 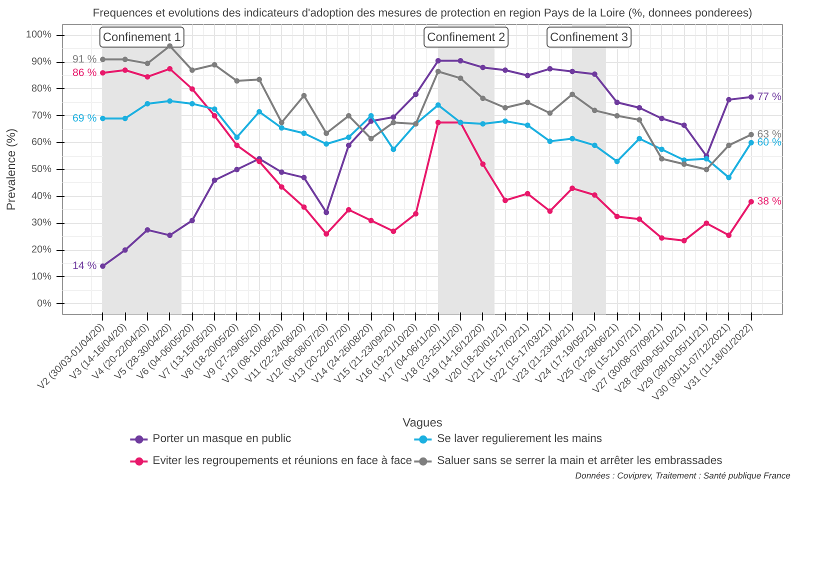 I want to click on annotation: 38 %, so click(x=769, y=202).